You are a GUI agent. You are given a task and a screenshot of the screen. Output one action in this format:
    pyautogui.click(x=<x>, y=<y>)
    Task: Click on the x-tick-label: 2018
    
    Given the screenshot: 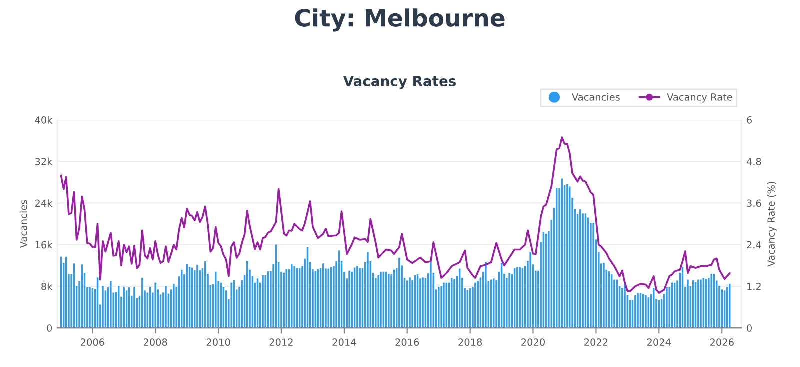 What is the action you would take?
    pyautogui.click(x=470, y=342)
    